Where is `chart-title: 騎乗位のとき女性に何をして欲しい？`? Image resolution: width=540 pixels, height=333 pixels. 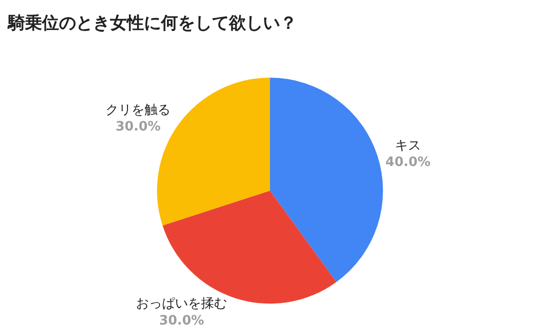 chart-title: 騎乗位のとき女性に何をして欲しい？ is located at coordinates (152, 24).